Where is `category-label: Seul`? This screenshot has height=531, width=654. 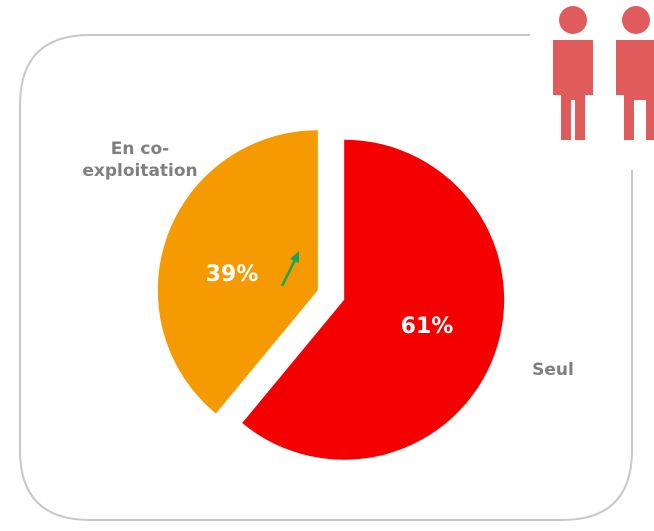
category-label: Seul is located at coordinates (553, 370).